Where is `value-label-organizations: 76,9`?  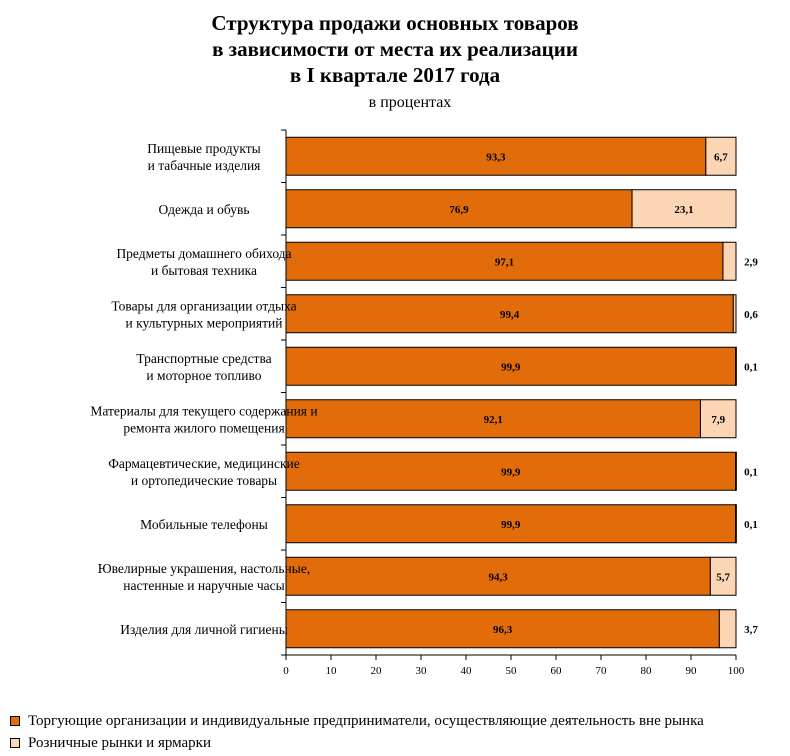
value-label-organizations: 76,9 is located at coordinates (459, 210).